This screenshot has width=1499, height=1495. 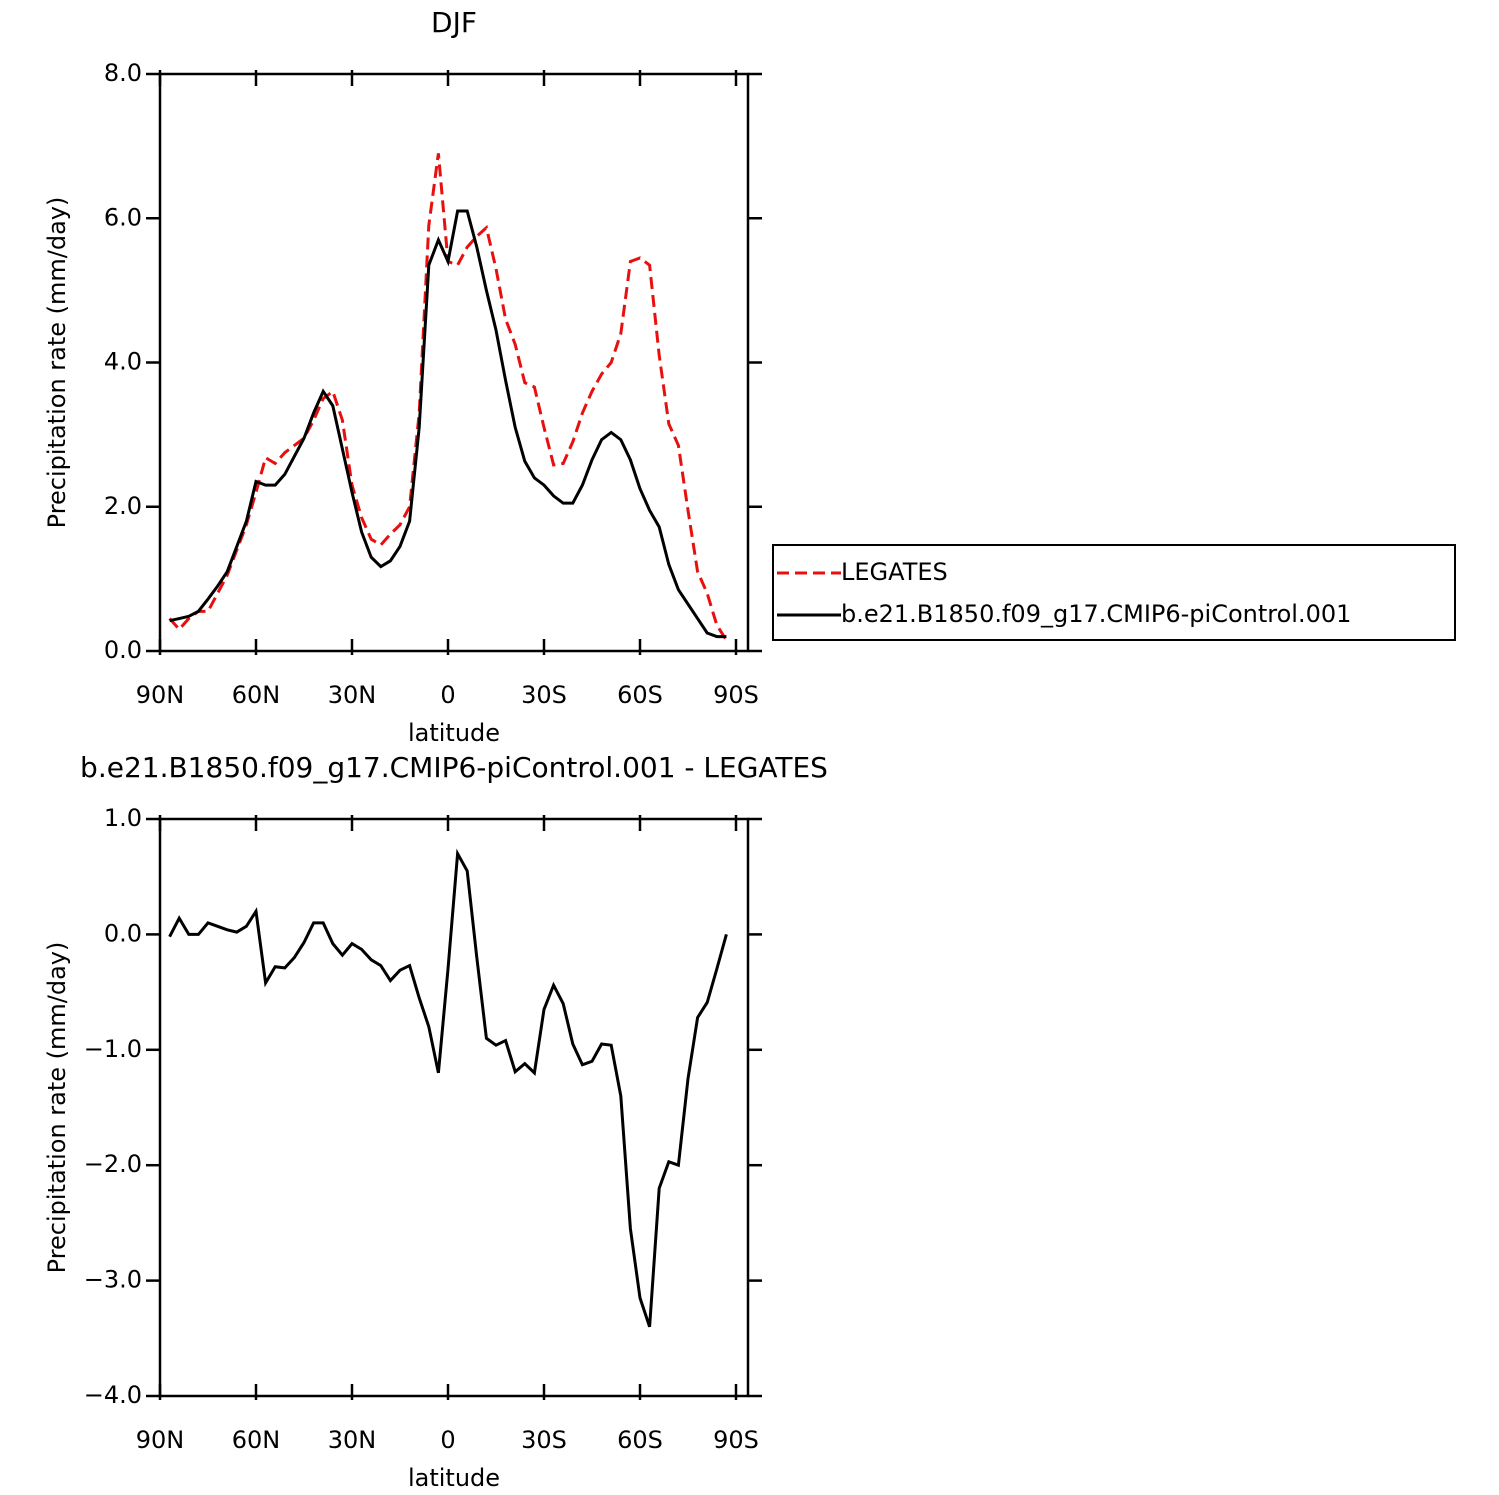 What do you see at coordinates (113, 1395) in the screenshot?
I see `y-tick-label: −4.0` at bounding box center [113, 1395].